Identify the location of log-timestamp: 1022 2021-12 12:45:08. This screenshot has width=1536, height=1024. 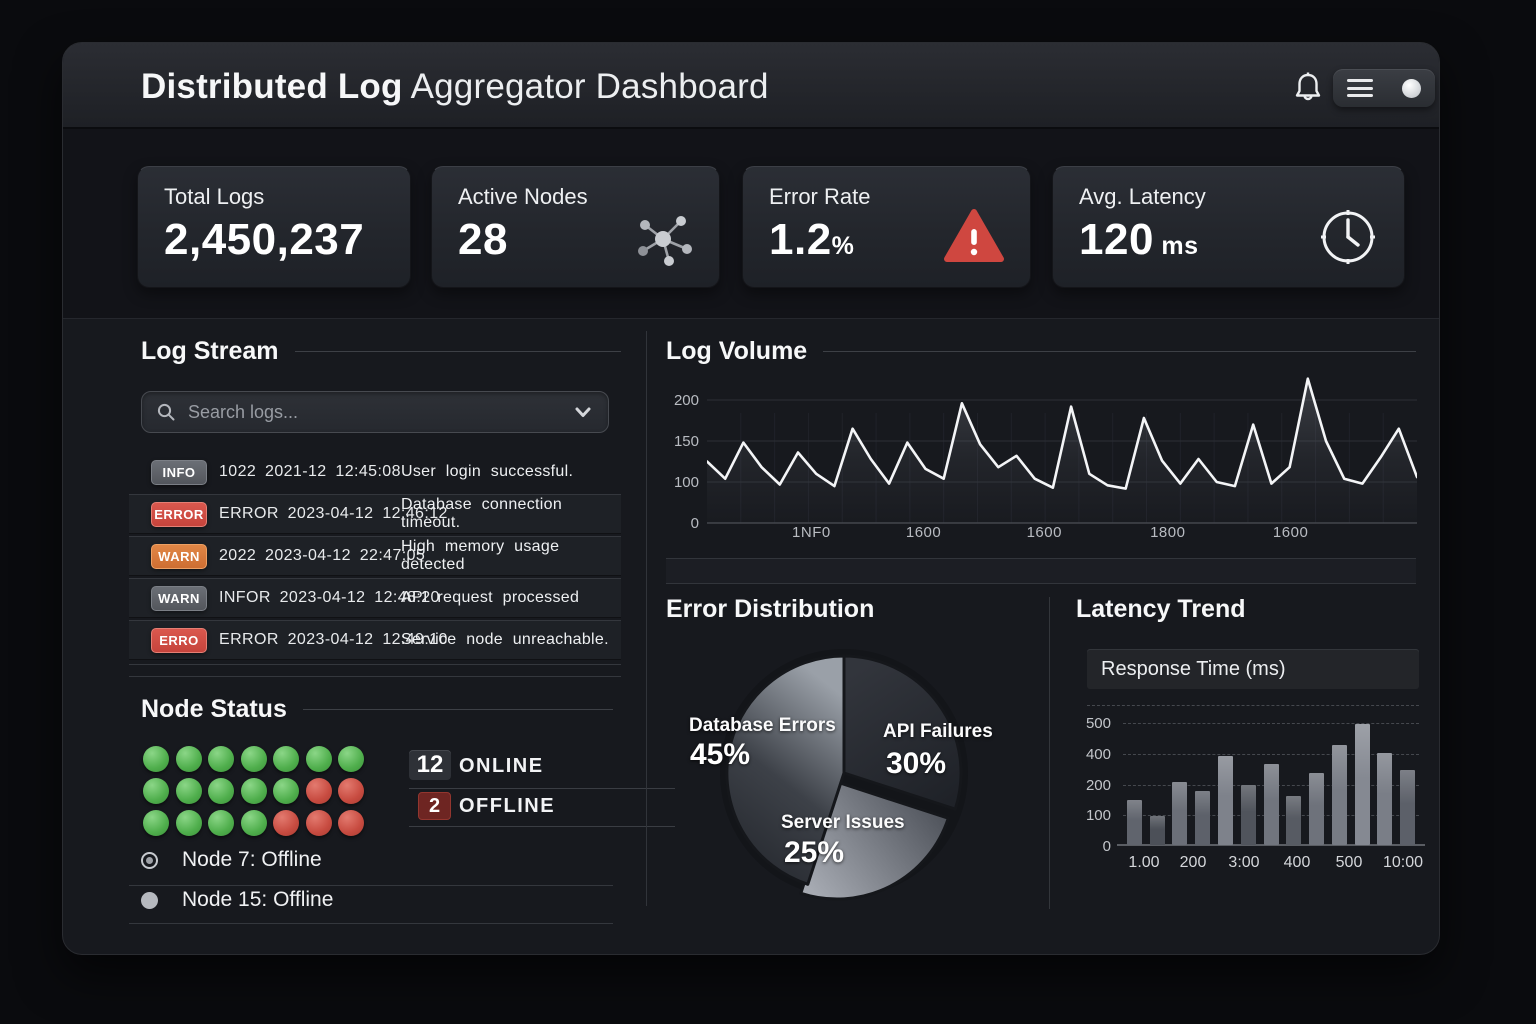
(310, 471).